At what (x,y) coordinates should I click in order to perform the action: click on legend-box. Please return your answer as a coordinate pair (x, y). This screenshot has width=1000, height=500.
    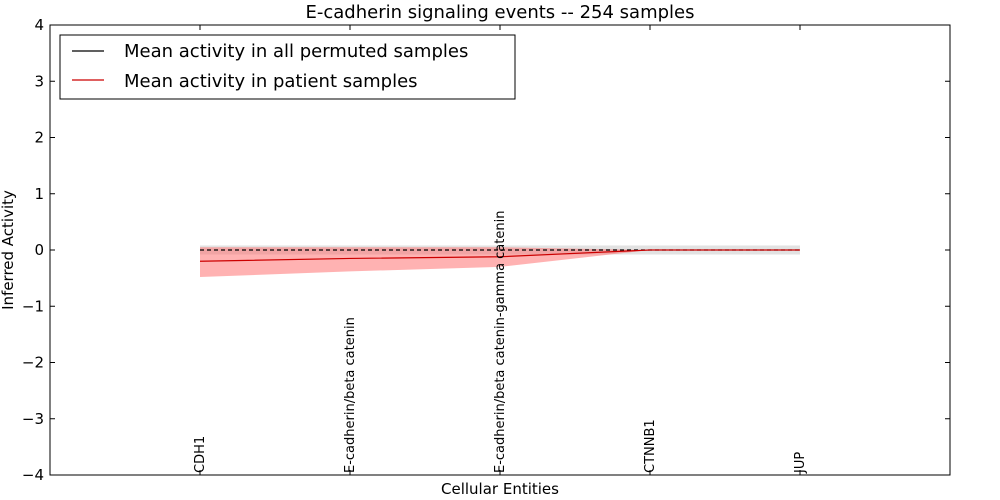
    Looking at the image, I should click on (287, 67).